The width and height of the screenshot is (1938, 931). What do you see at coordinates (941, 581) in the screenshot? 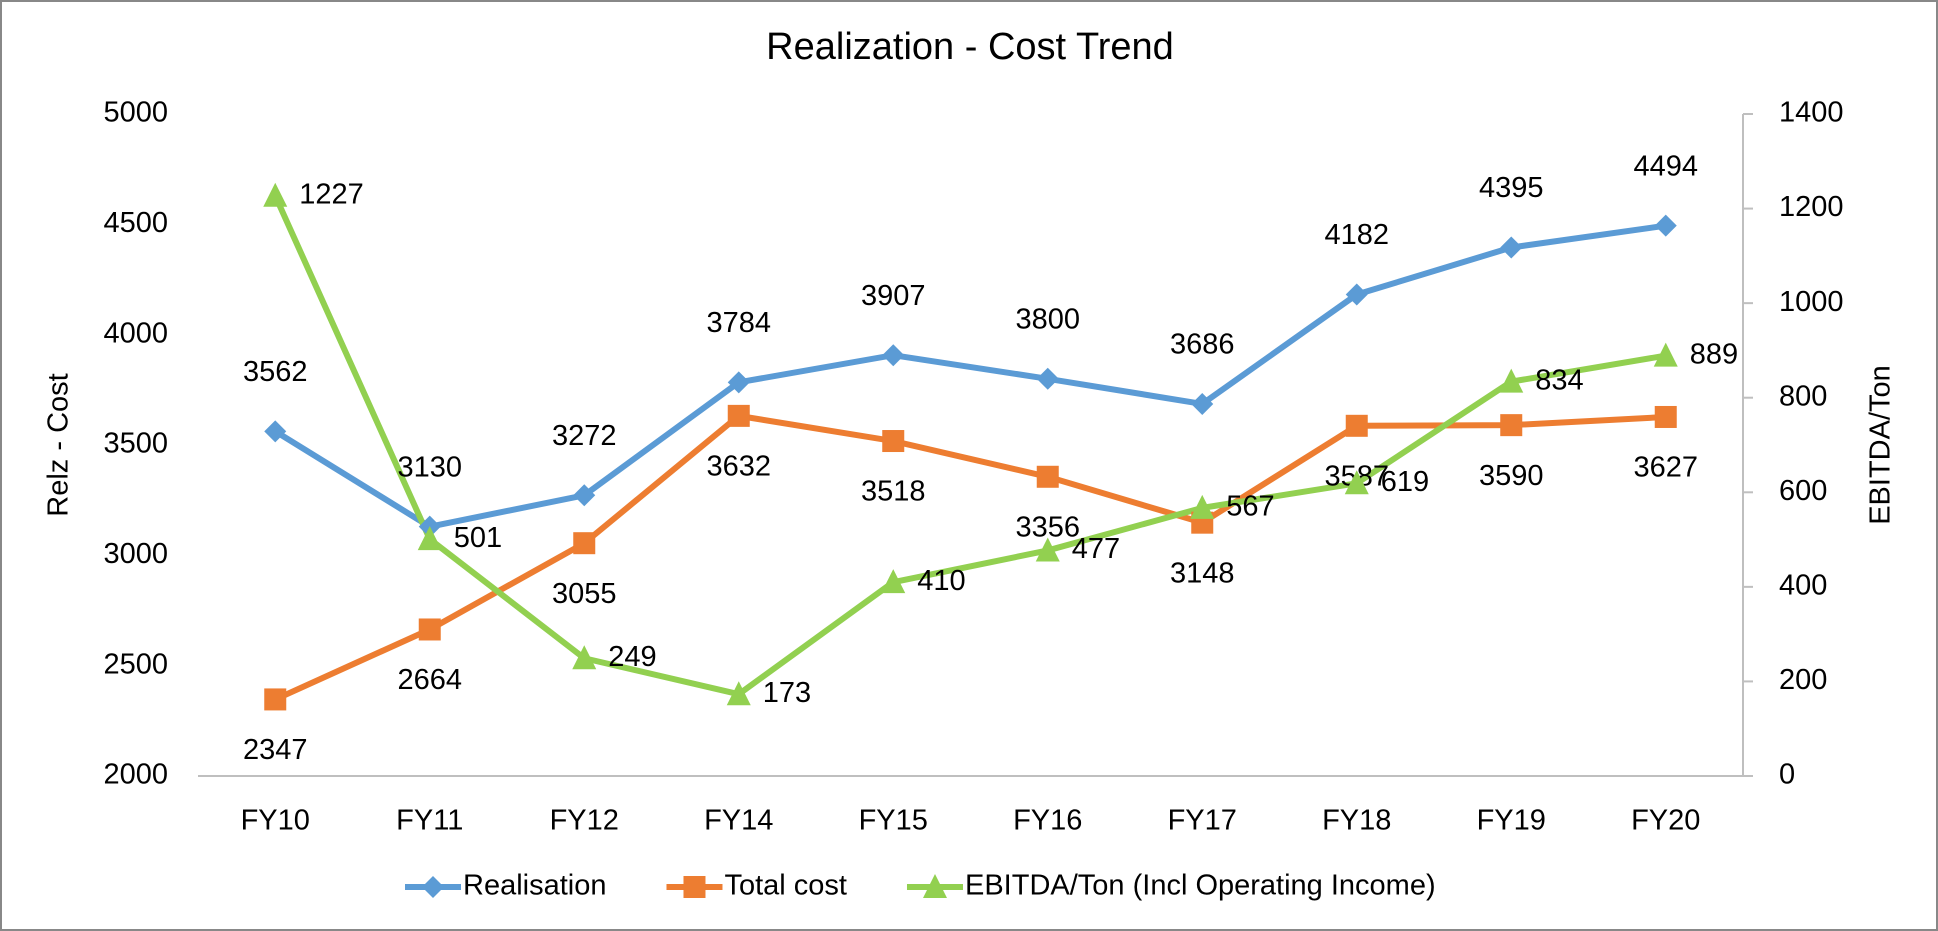
I see `data-label: 410` at bounding box center [941, 581].